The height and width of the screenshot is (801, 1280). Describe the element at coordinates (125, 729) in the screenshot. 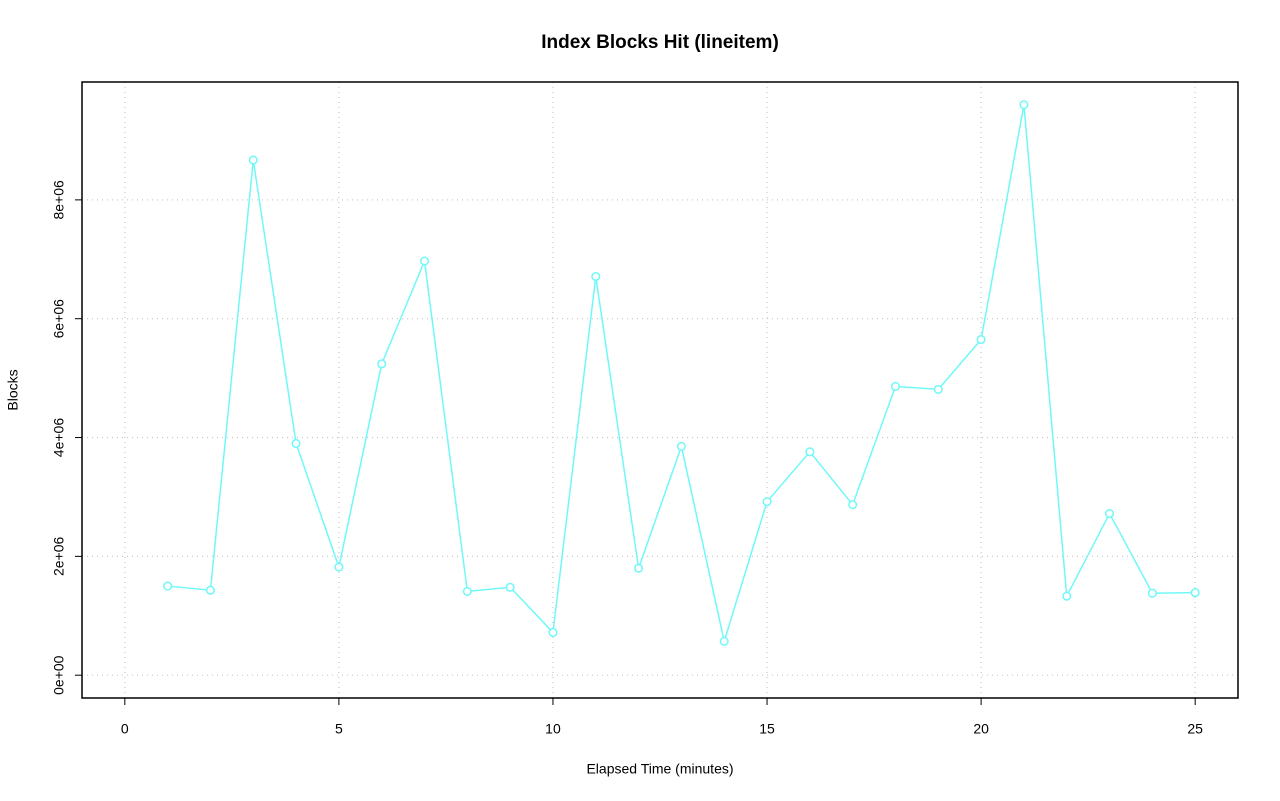

I see `x-tick-label: 0` at that location.